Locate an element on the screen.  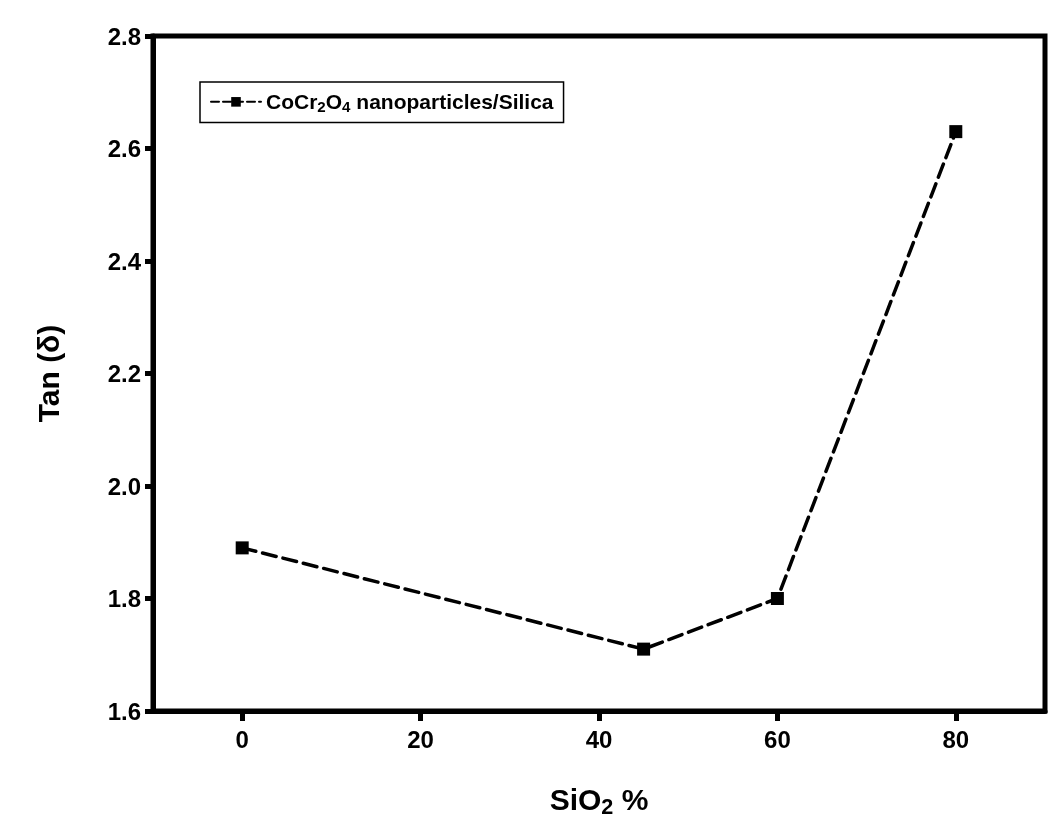
y-tick-label: 2.2 is located at coordinates (124, 373).